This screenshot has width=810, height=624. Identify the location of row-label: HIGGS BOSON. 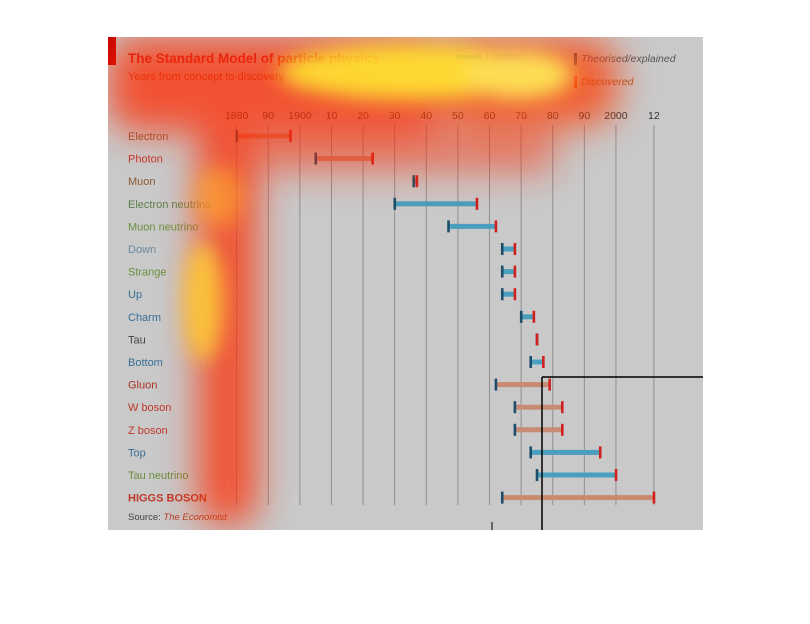
(167, 499).